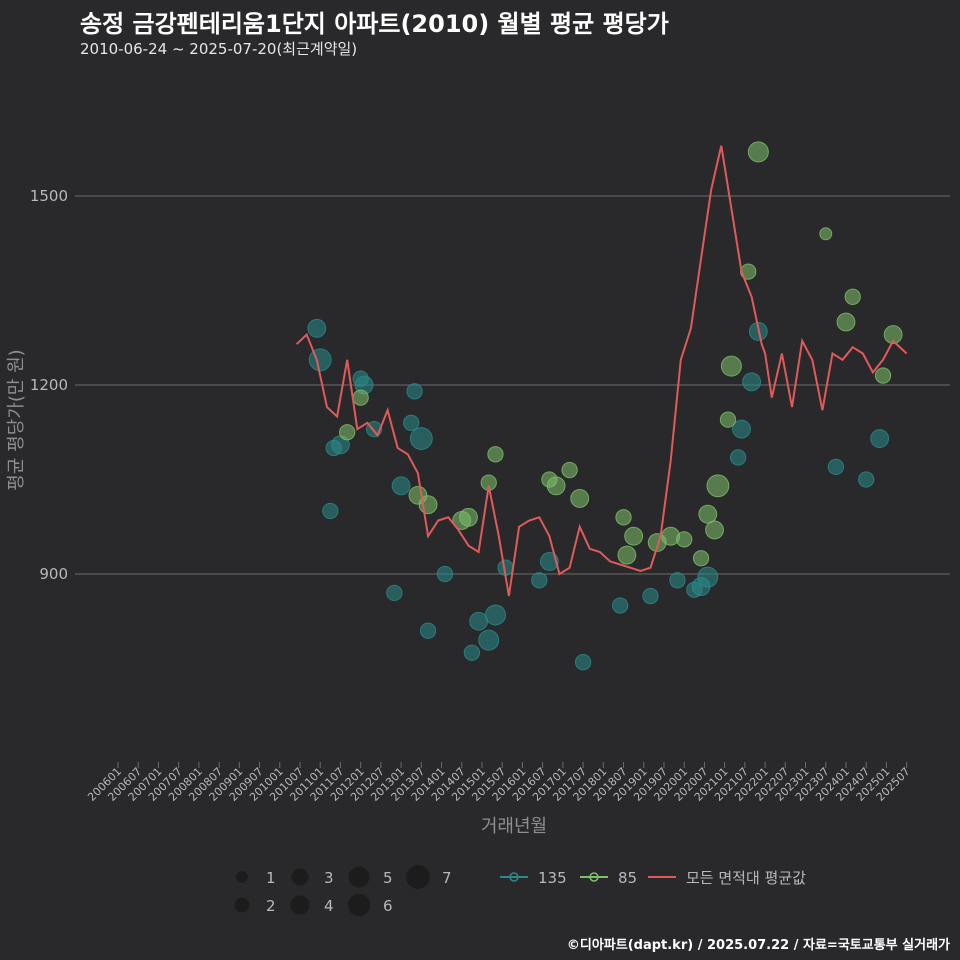 This screenshot has width=960, height=960. I want to click on chart-title: 송정 금강펜테리움1단지 아파트(2010) 월별 평균 평당가, so click(374, 24).